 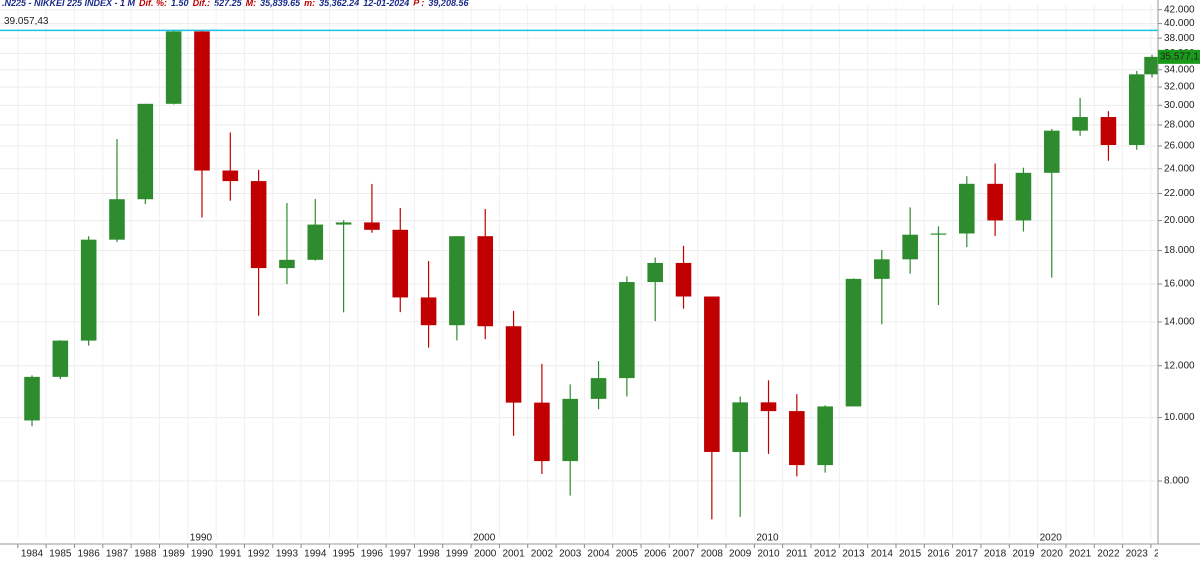 I want to click on x-tick-label: 2013, so click(x=853, y=554).